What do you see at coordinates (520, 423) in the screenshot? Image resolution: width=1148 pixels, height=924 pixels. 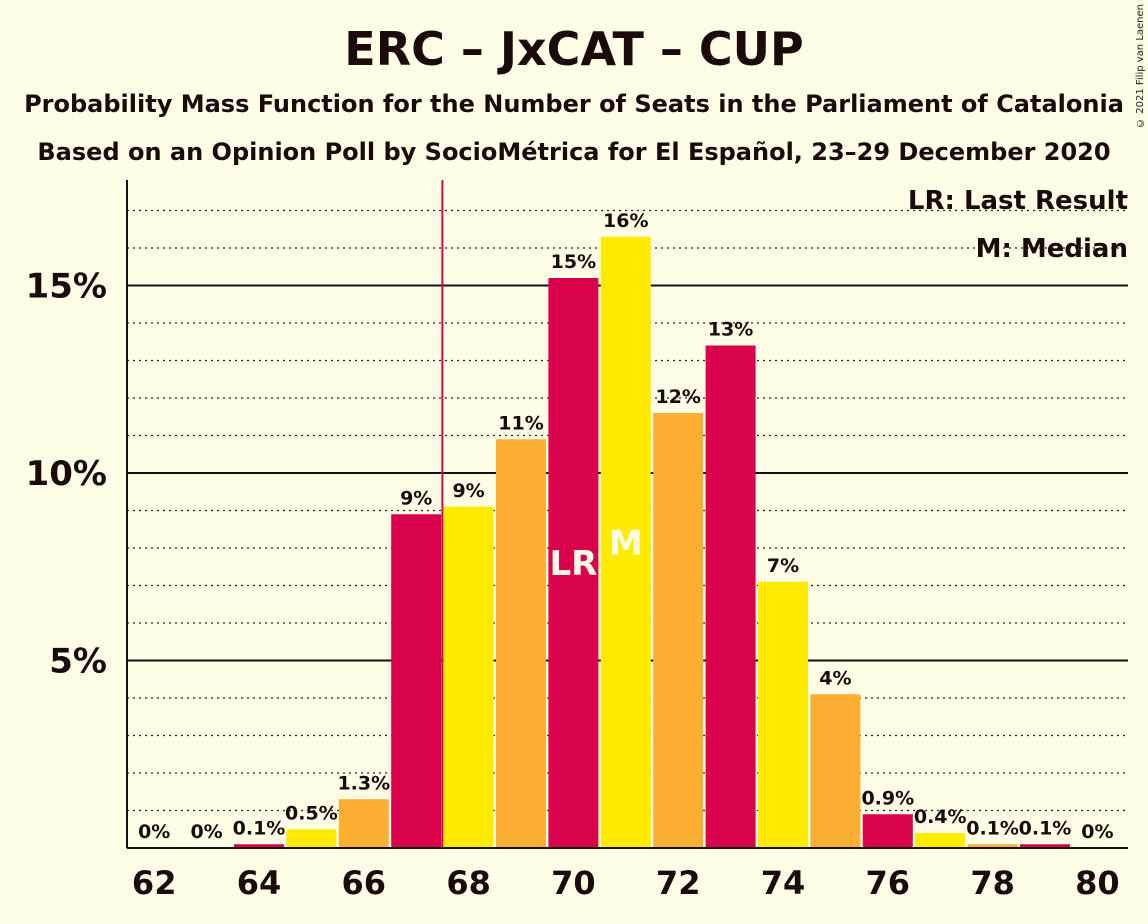 I see `data-label: 11%` at bounding box center [520, 423].